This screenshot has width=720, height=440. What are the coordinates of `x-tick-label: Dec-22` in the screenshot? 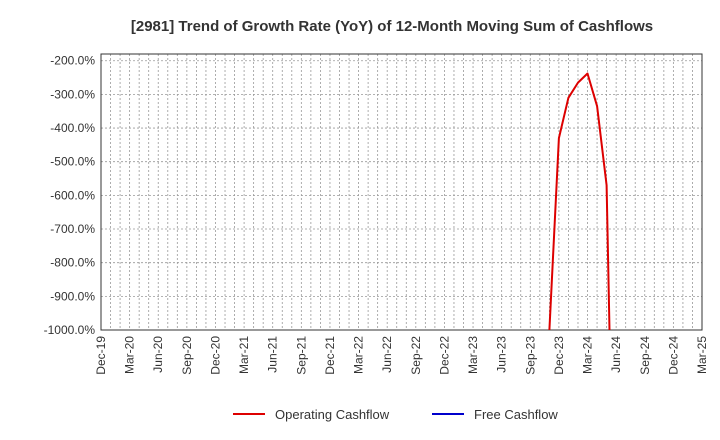 It's located at (444, 355).